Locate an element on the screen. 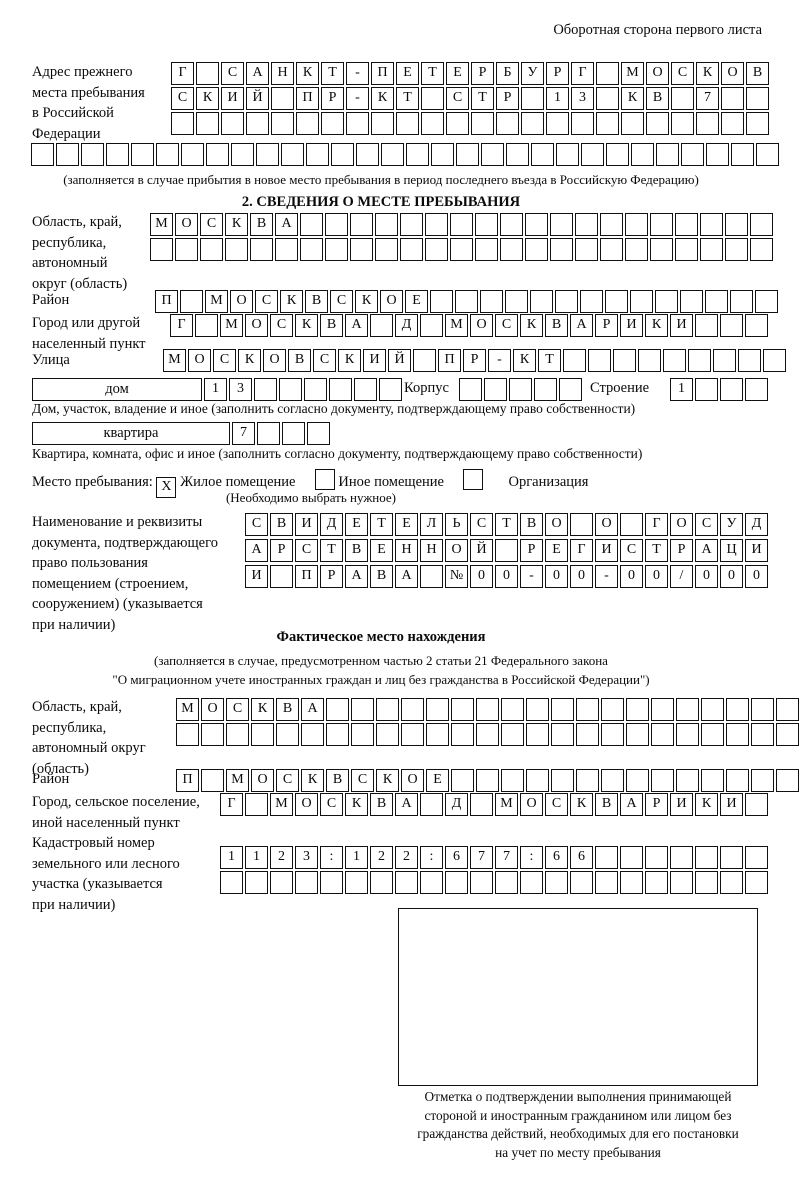 This screenshot has height=1180, width=800. char-cell: Ц is located at coordinates (731, 550).